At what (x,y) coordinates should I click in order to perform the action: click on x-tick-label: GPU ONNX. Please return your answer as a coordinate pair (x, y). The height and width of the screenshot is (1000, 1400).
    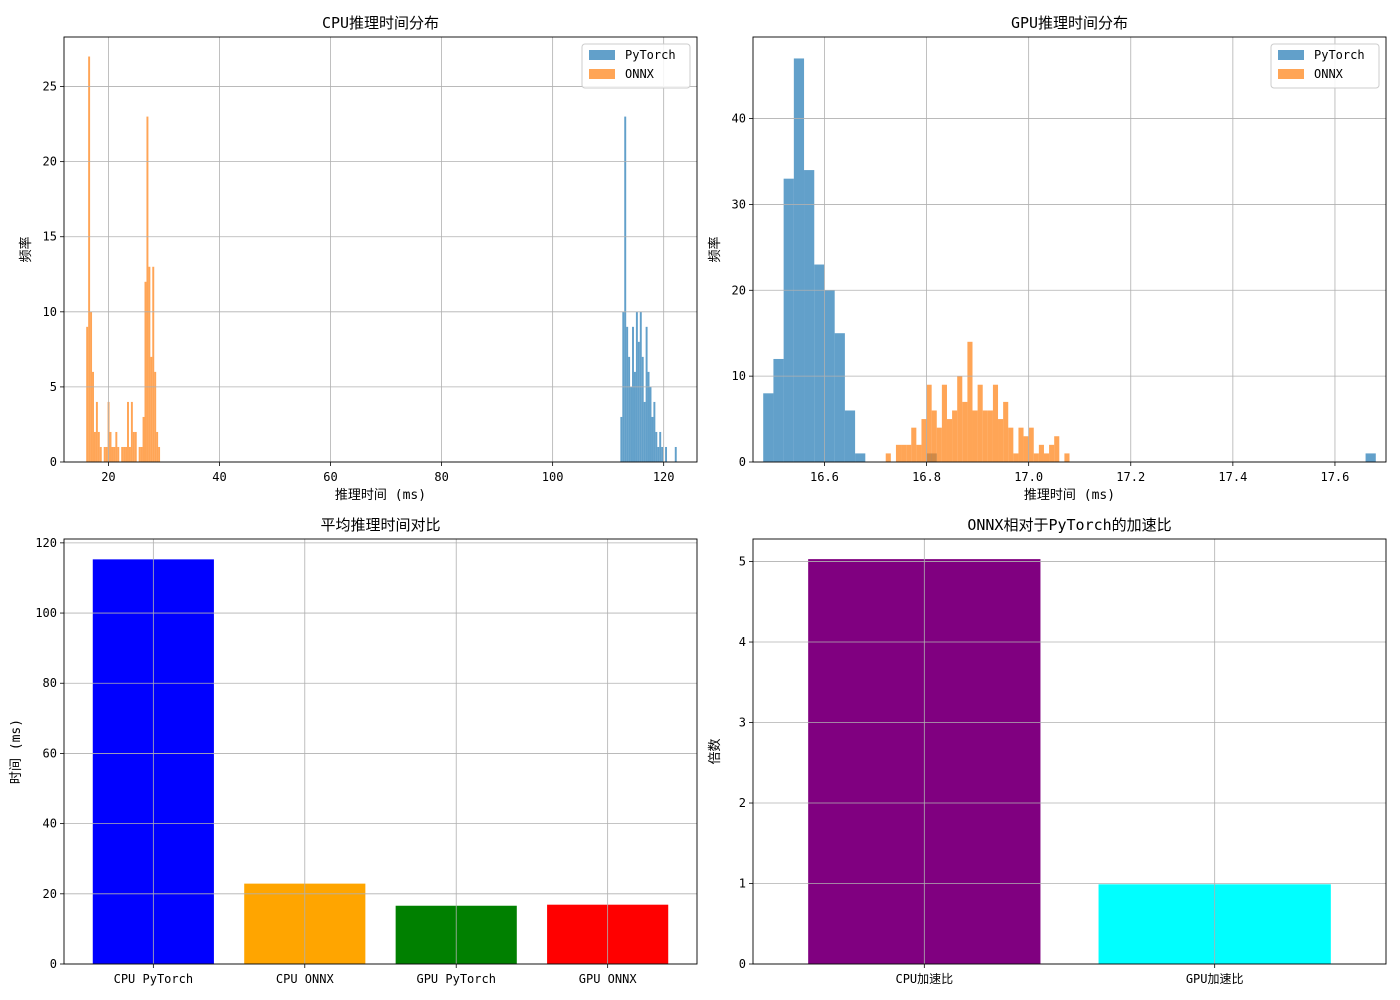
    Looking at the image, I should click on (608, 979).